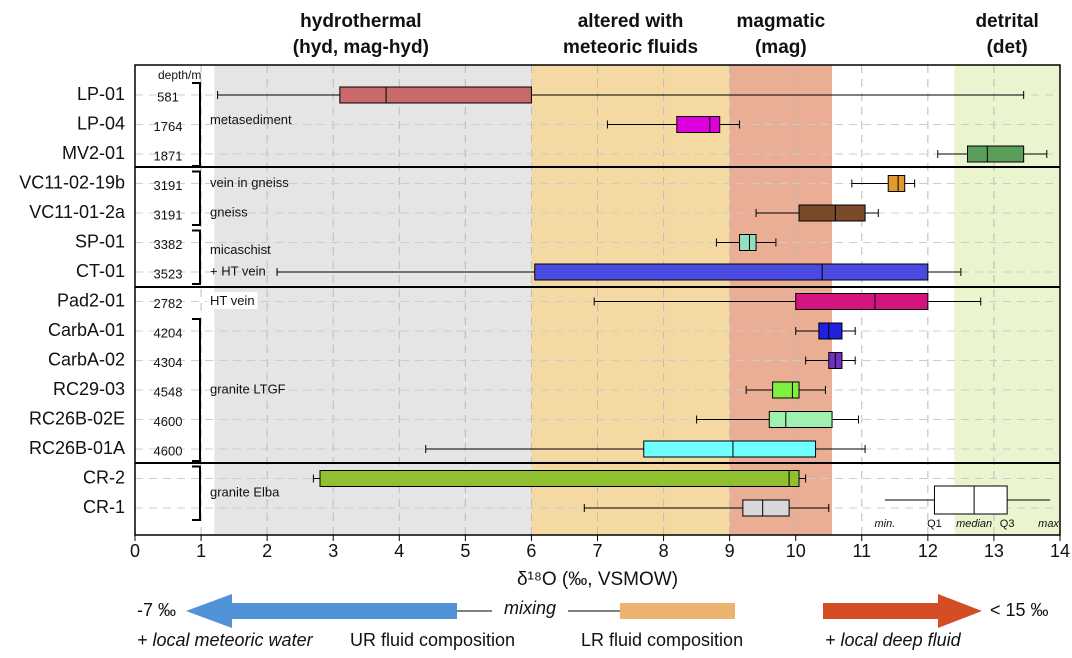 The image size is (1072, 658). Describe the element at coordinates (168, 126) in the screenshot. I see `depth: 1764` at that location.